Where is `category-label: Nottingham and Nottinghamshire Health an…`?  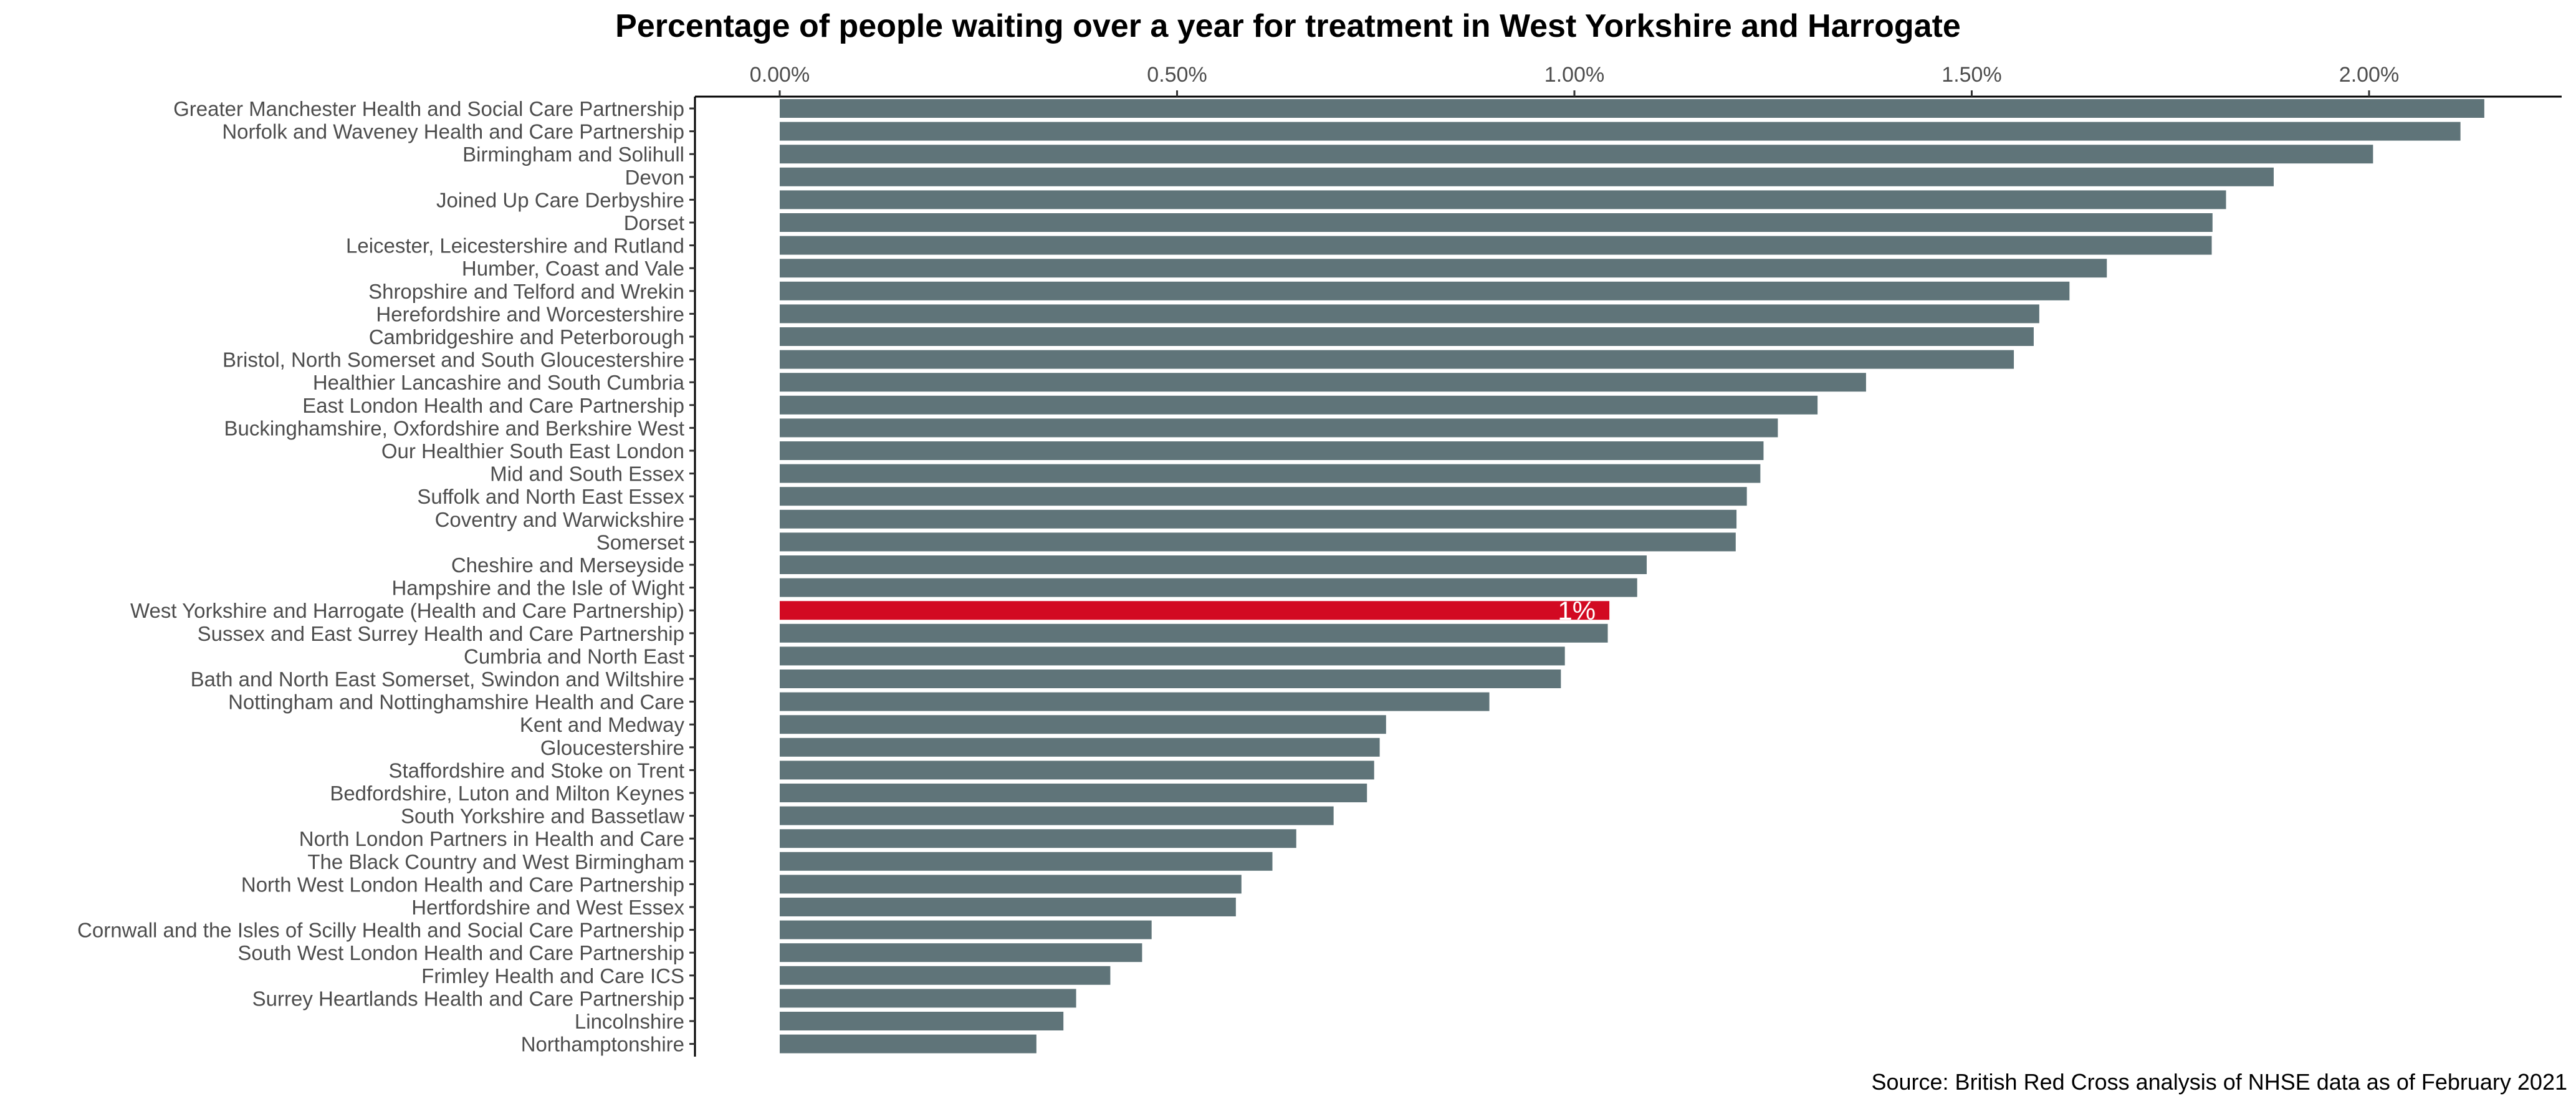
category-label: Nottingham and Nottinghamshire Health an… is located at coordinates (456, 703).